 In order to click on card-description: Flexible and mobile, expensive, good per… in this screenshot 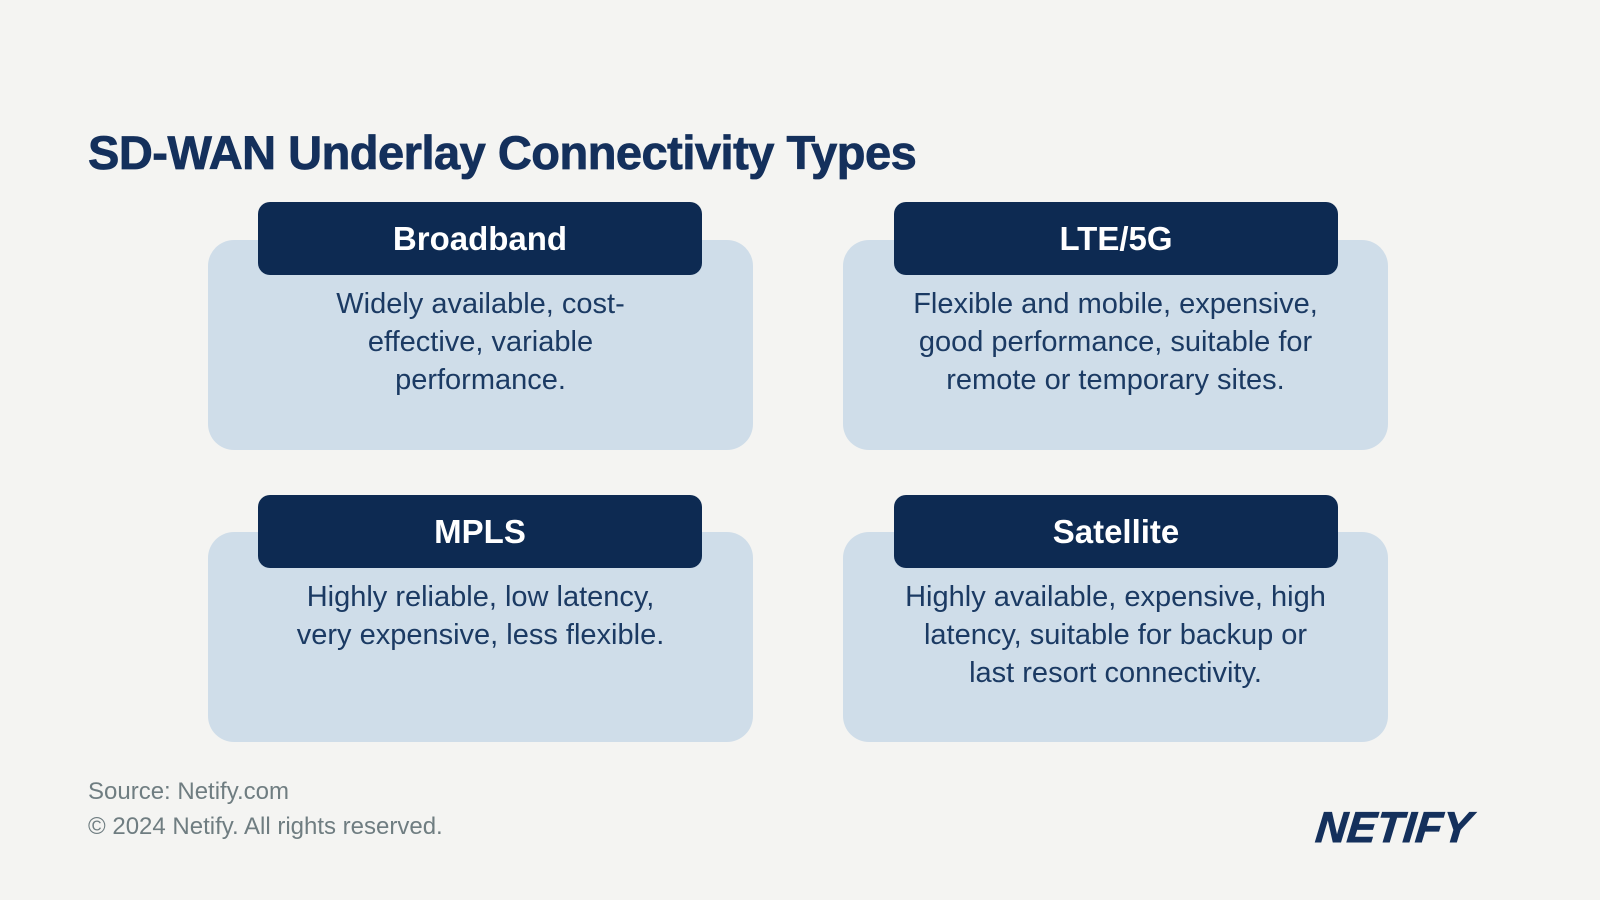, I will do `click(1115, 342)`.